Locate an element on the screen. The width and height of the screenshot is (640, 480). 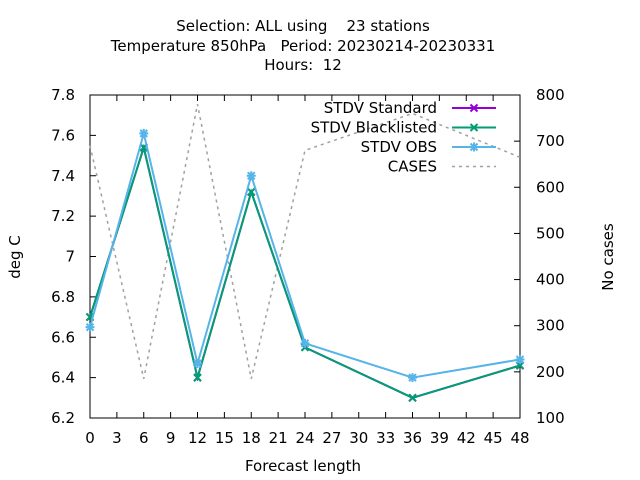
x-tick-label: 36 is located at coordinates (412, 438).